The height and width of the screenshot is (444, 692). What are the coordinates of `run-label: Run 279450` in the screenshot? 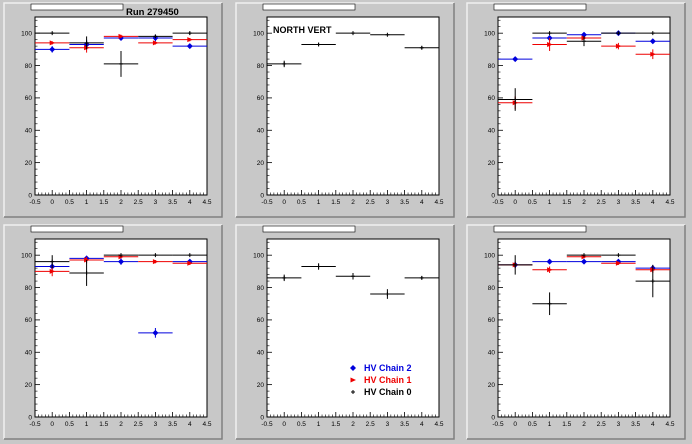 It's located at (152, 12).